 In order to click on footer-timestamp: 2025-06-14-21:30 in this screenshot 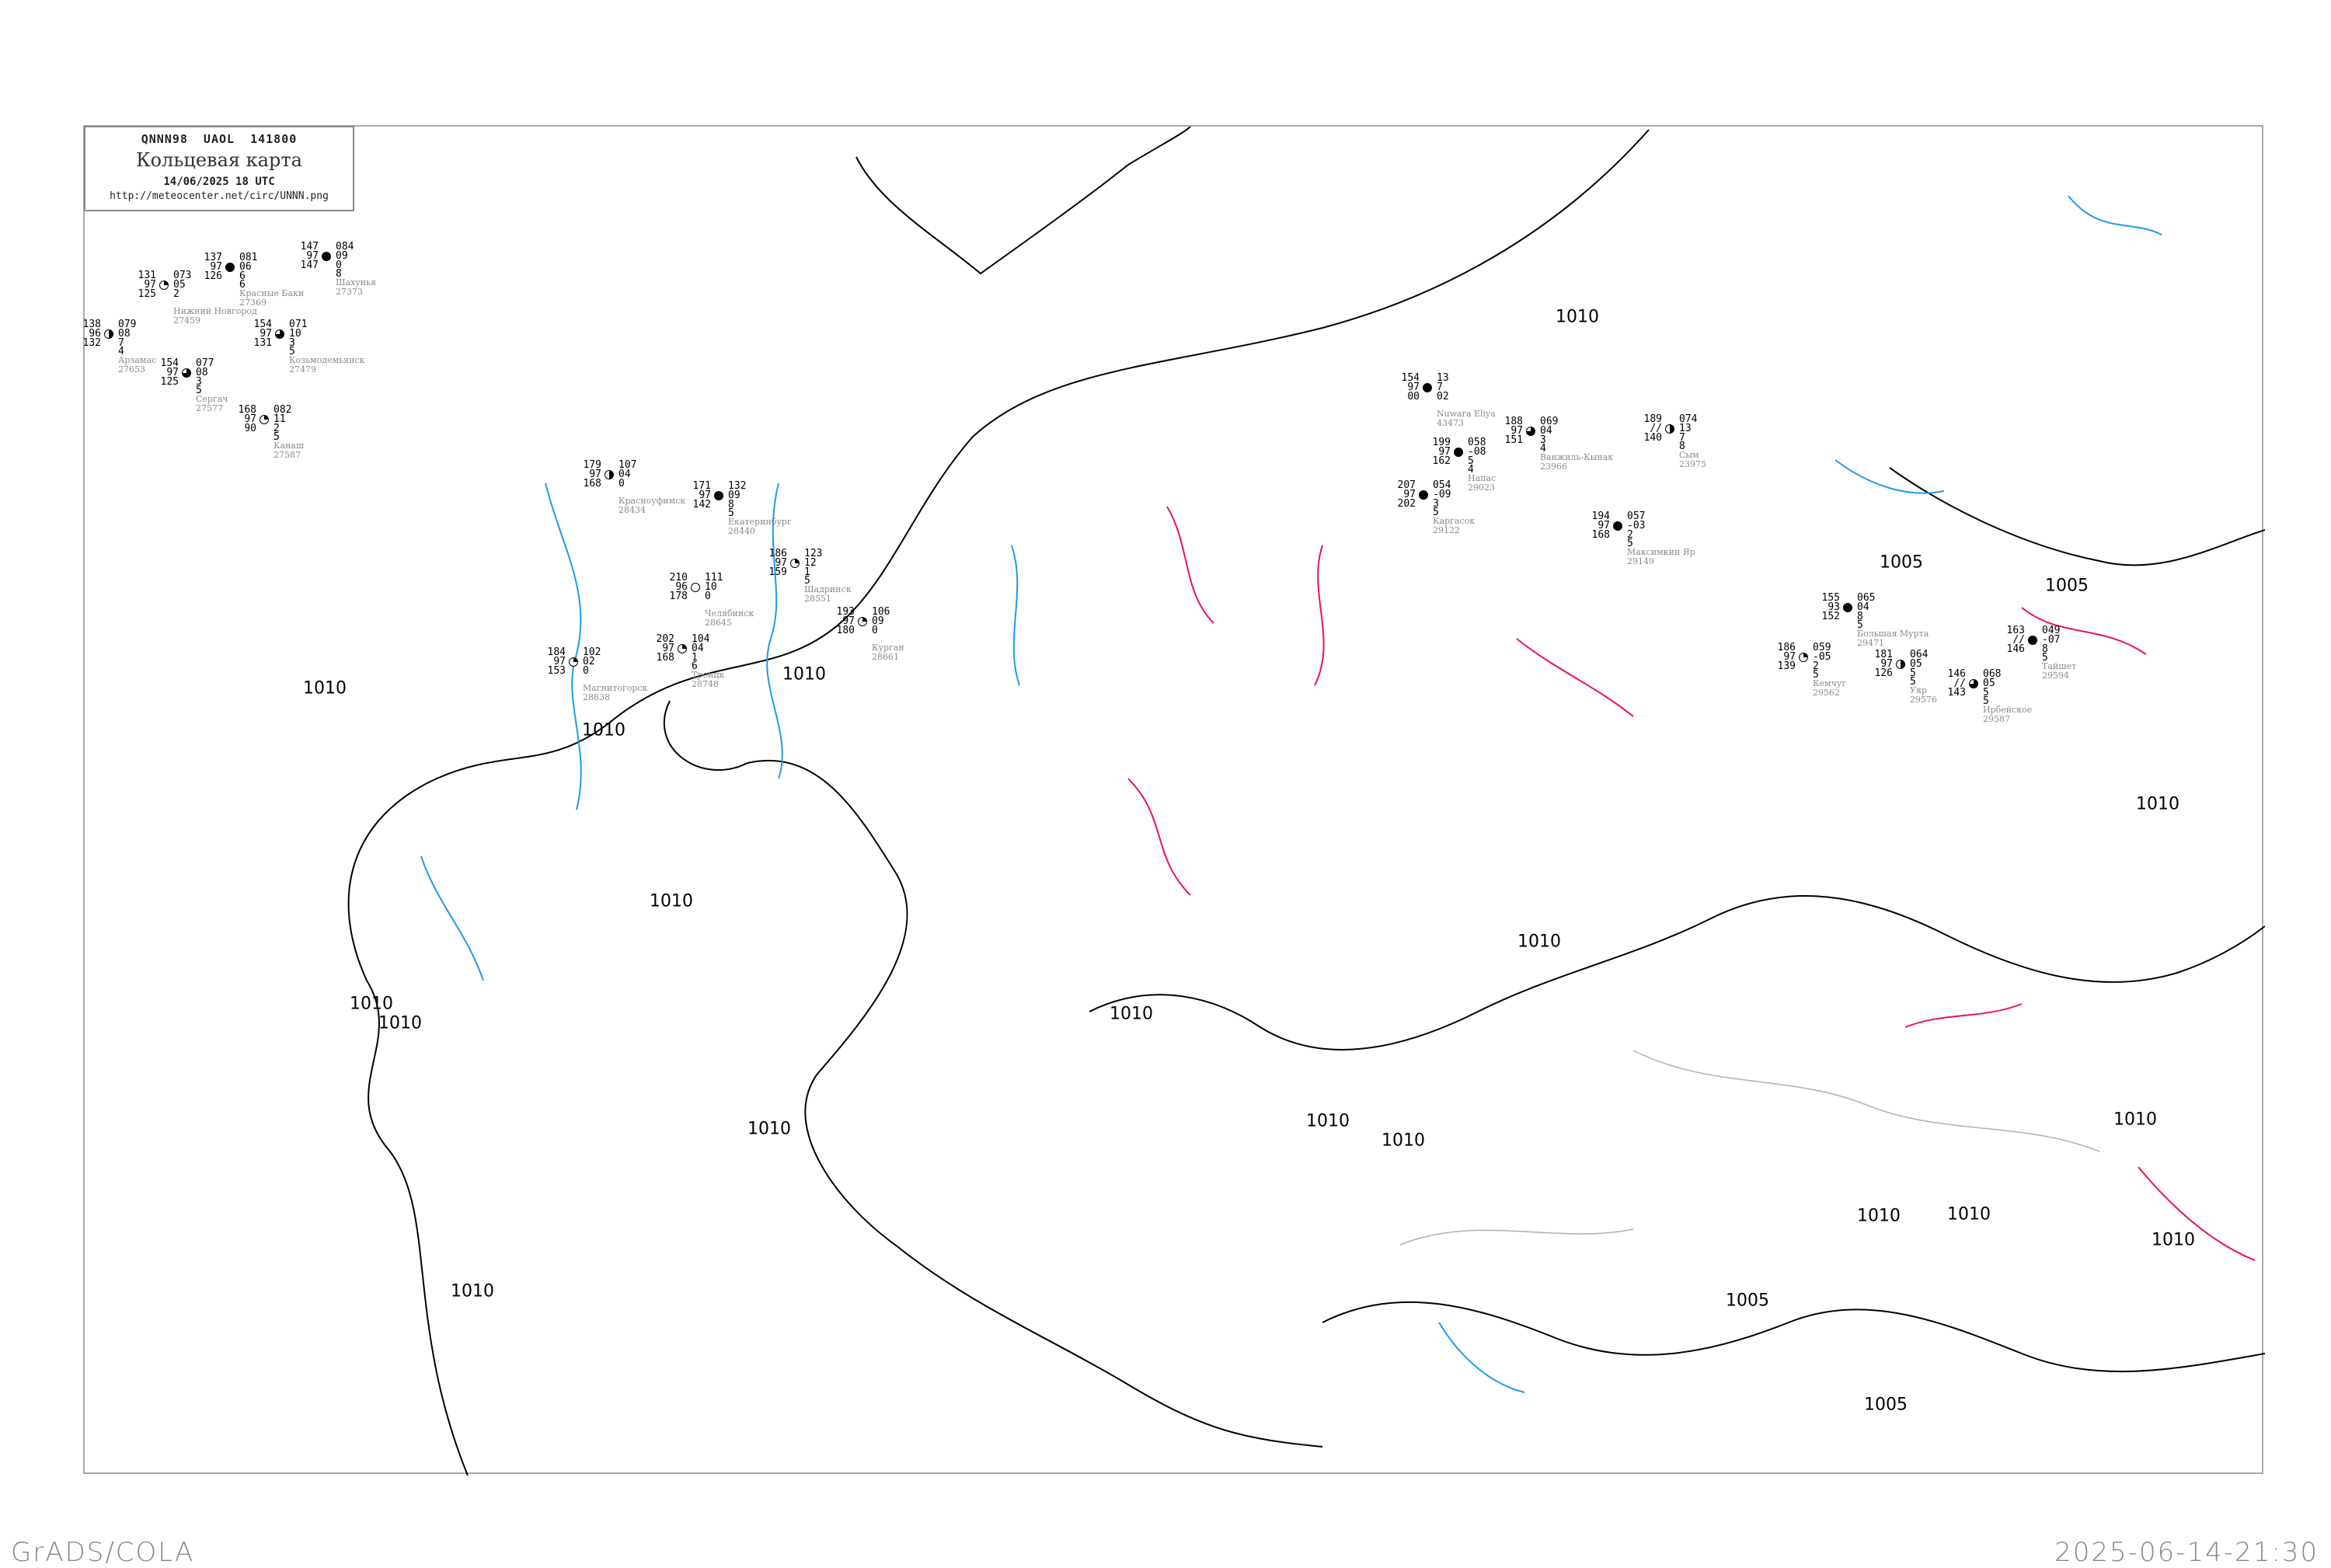, I will do `click(2186, 1552)`.